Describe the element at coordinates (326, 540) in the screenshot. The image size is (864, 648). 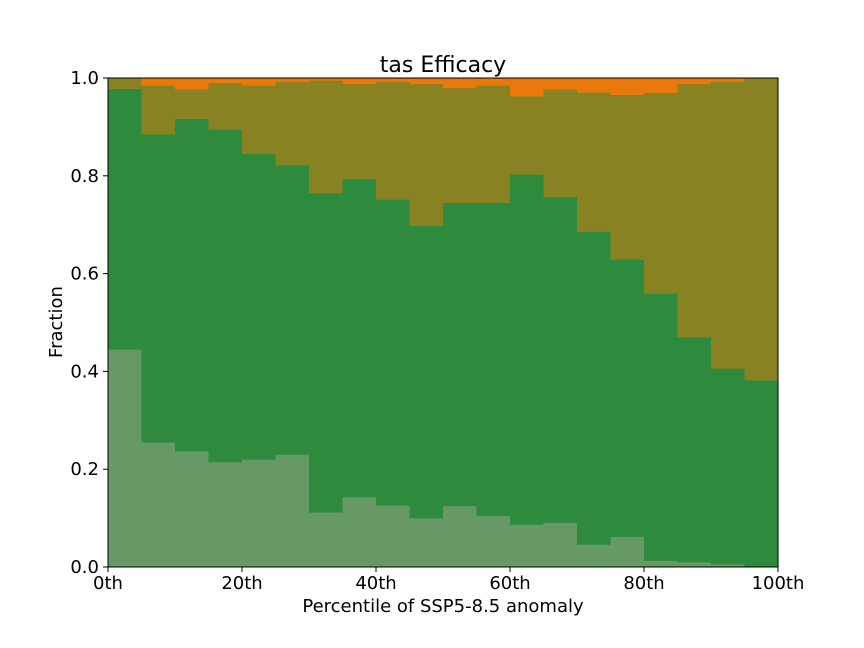
I see `bar-series1-bin6` at that location.